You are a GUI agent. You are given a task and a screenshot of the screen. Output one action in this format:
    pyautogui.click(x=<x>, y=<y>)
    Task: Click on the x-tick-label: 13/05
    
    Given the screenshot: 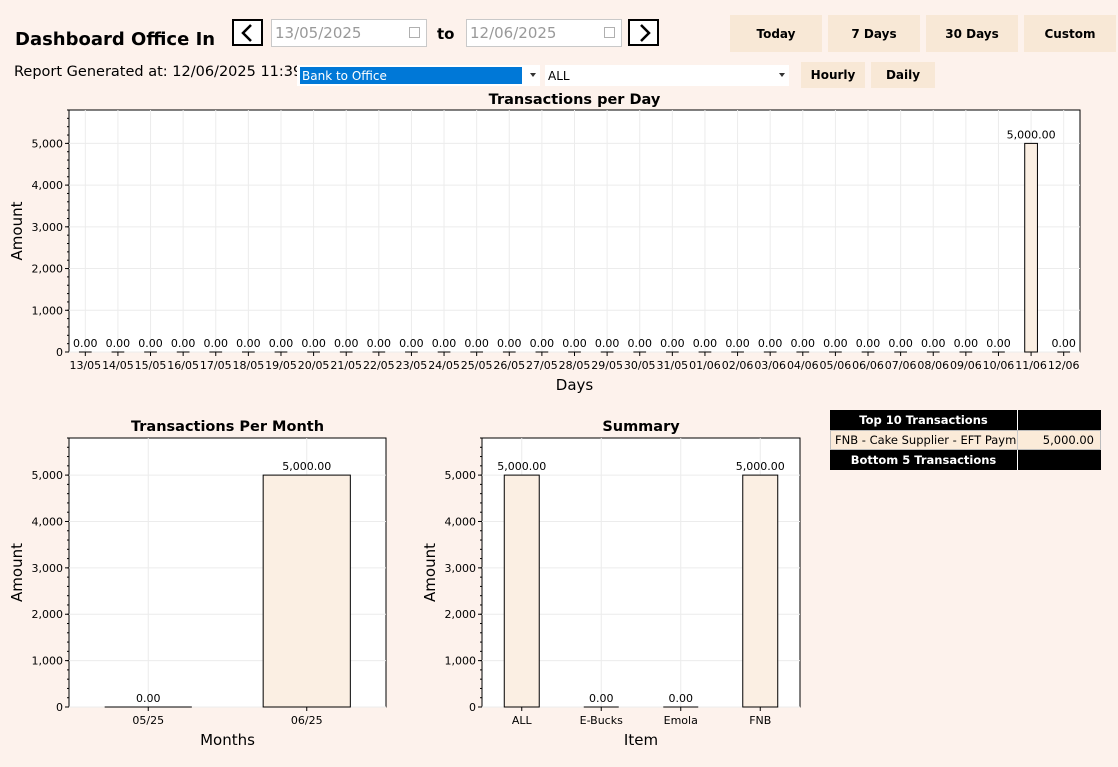 What is the action you would take?
    pyautogui.click(x=85, y=365)
    